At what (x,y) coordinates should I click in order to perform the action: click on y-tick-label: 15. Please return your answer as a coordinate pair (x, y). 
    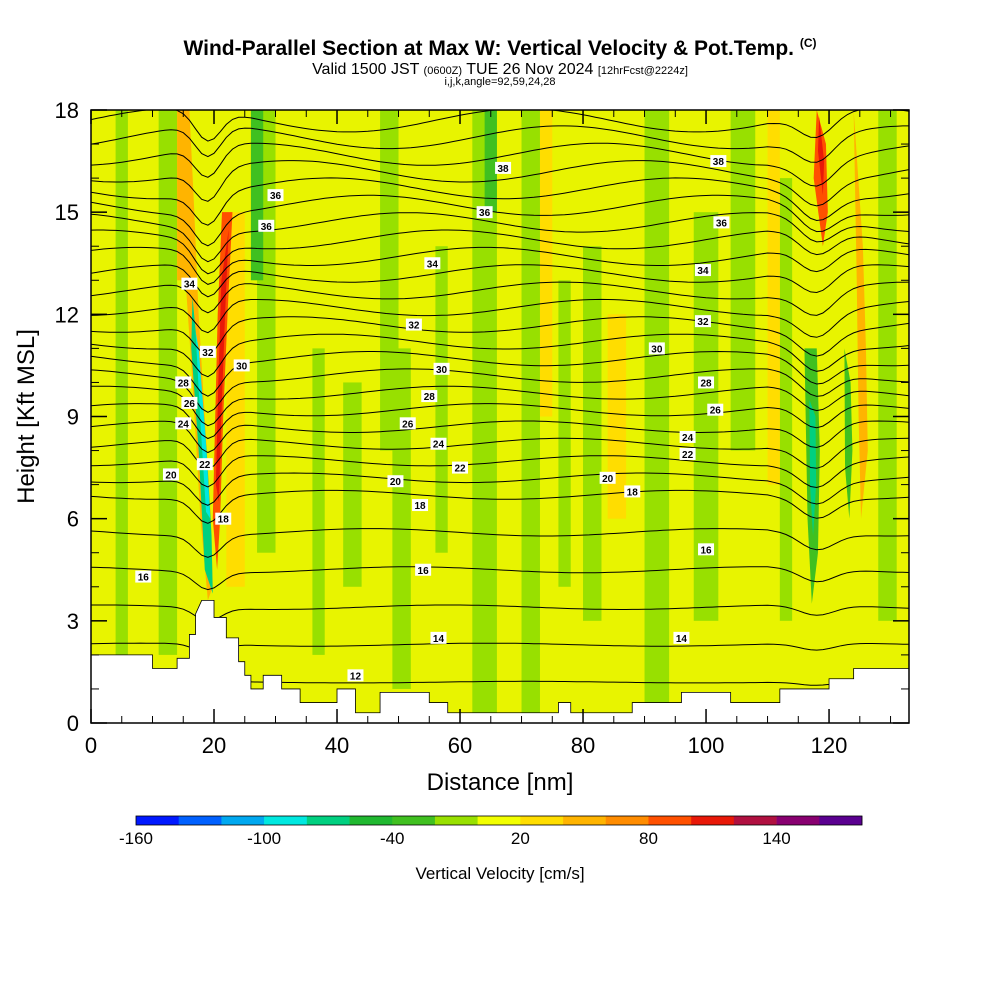
    Looking at the image, I should click on (67, 212).